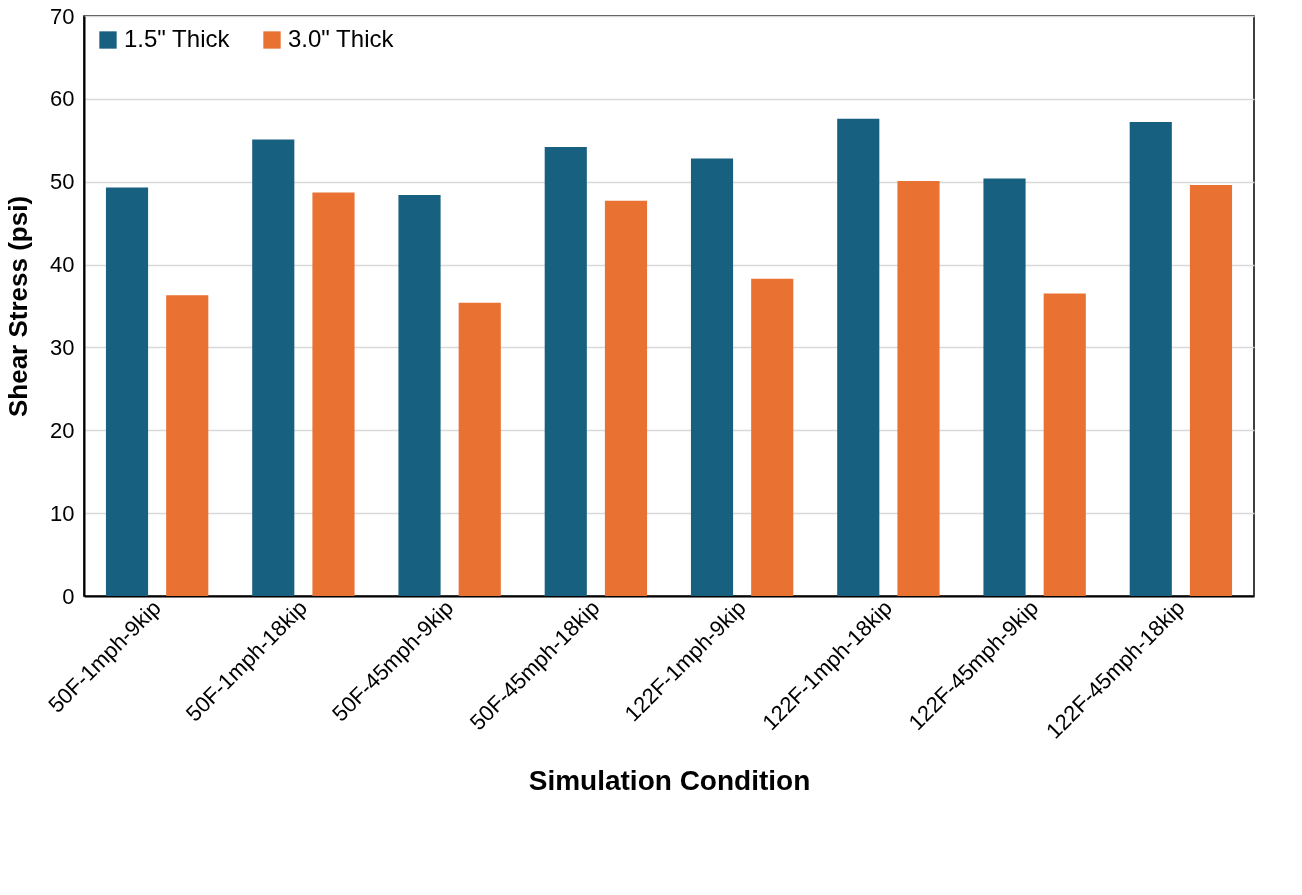 This screenshot has width=1302, height=895. What do you see at coordinates (18, 306) in the screenshot?
I see `y-axis-title: Shear Stress (psi)` at bounding box center [18, 306].